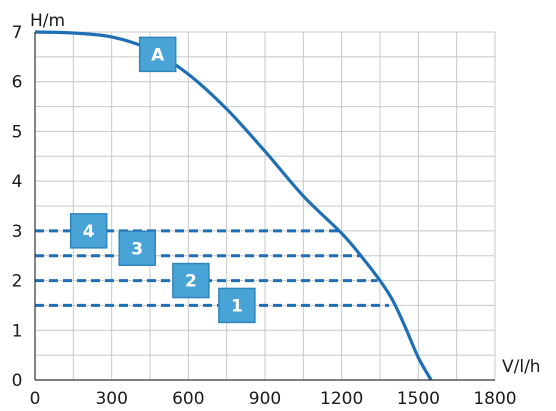 This screenshot has height=411, width=556. Describe the element at coordinates (111, 399) in the screenshot. I see `x-tick-label: 300` at that location.